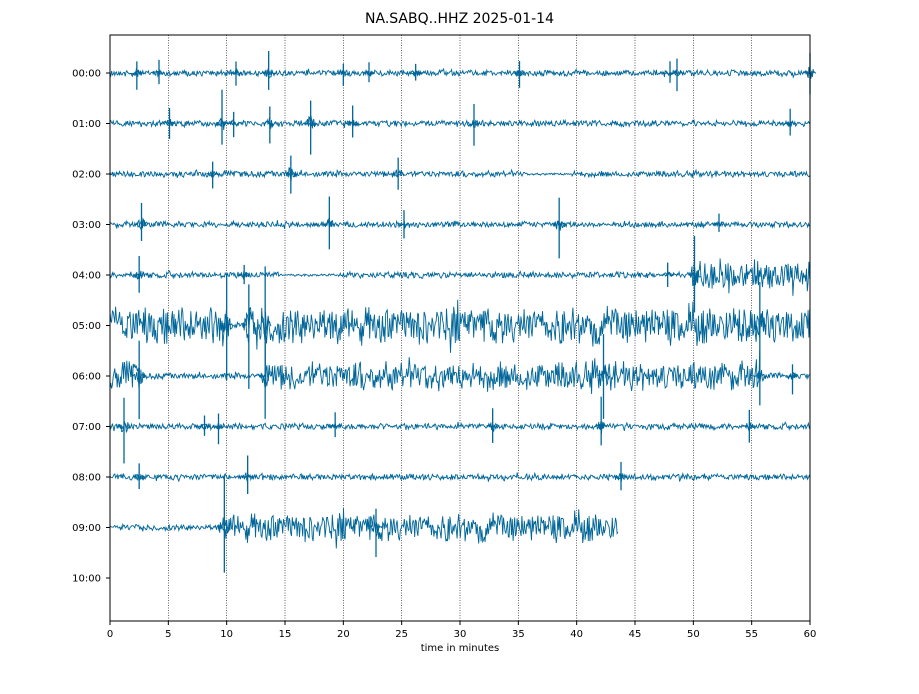 This screenshot has width=919, height=694. I want to click on chart-title: NA.SABQ..HHZ 2025-01-14, so click(459, 19).